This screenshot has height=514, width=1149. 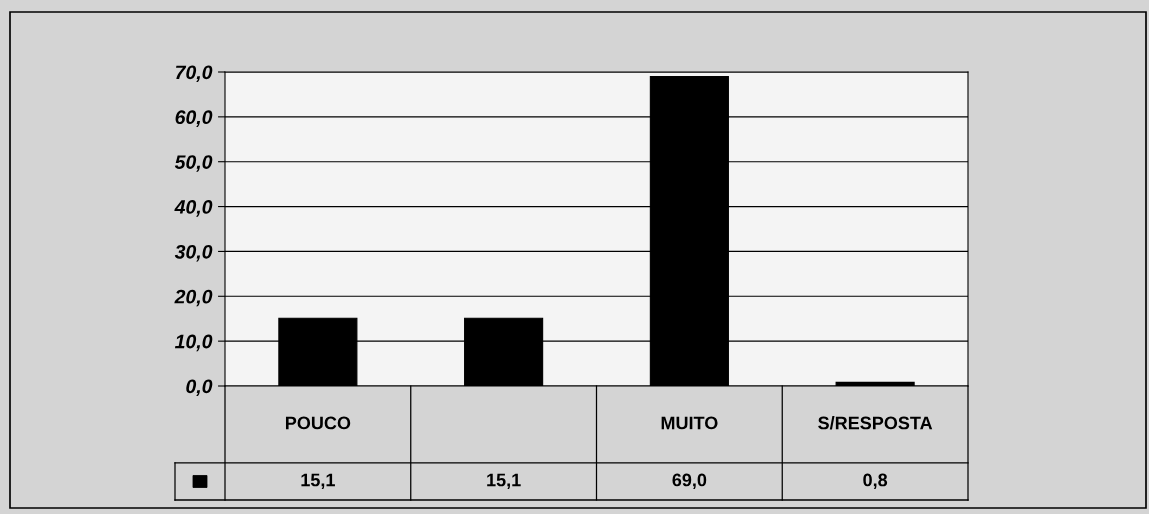 What do you see at coordinates (193, 163) in the screenshot?
I see `y-tick-label: 50,0` at bounding box center [193, 163].